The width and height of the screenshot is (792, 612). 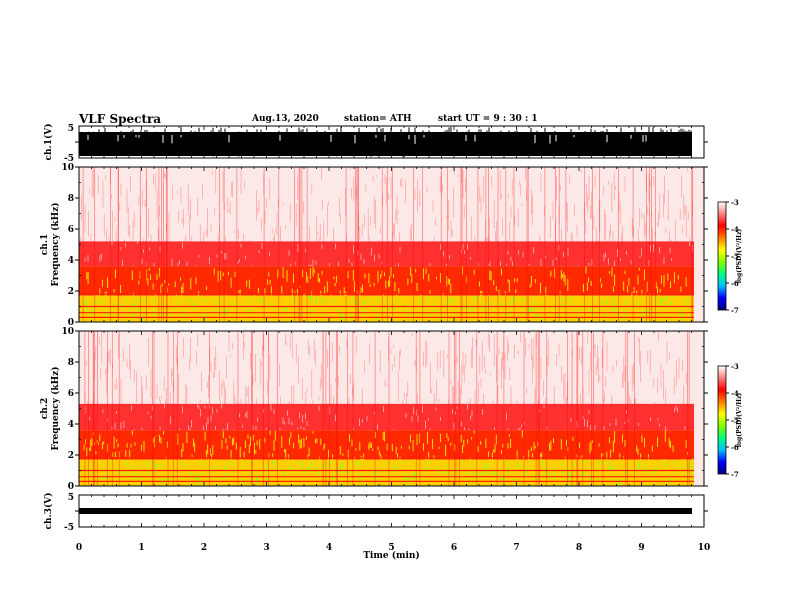 What do you see at coordinates (48, 142) in the screenshot?
I see `ylabel: ch.1(V)` at bounding box center [48, 142].